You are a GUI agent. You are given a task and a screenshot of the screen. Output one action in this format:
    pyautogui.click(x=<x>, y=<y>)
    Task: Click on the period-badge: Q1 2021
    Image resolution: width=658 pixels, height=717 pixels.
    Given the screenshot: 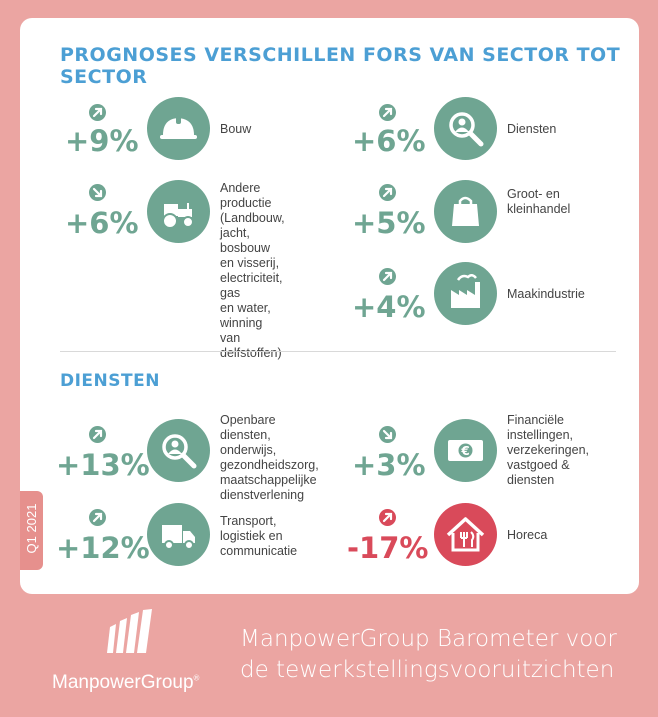 What is the action you would take?
    pyautogui.click(x=31, y=530)
    